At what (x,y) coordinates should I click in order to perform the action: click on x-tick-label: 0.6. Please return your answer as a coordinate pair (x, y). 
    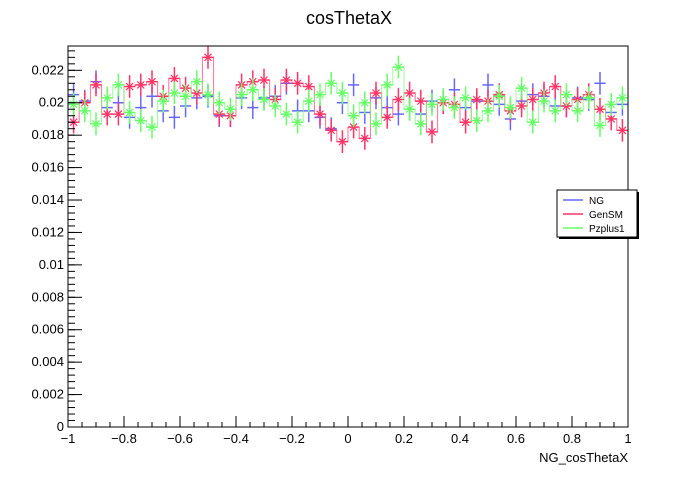
    Looking at the image, I should click on (516, 438).